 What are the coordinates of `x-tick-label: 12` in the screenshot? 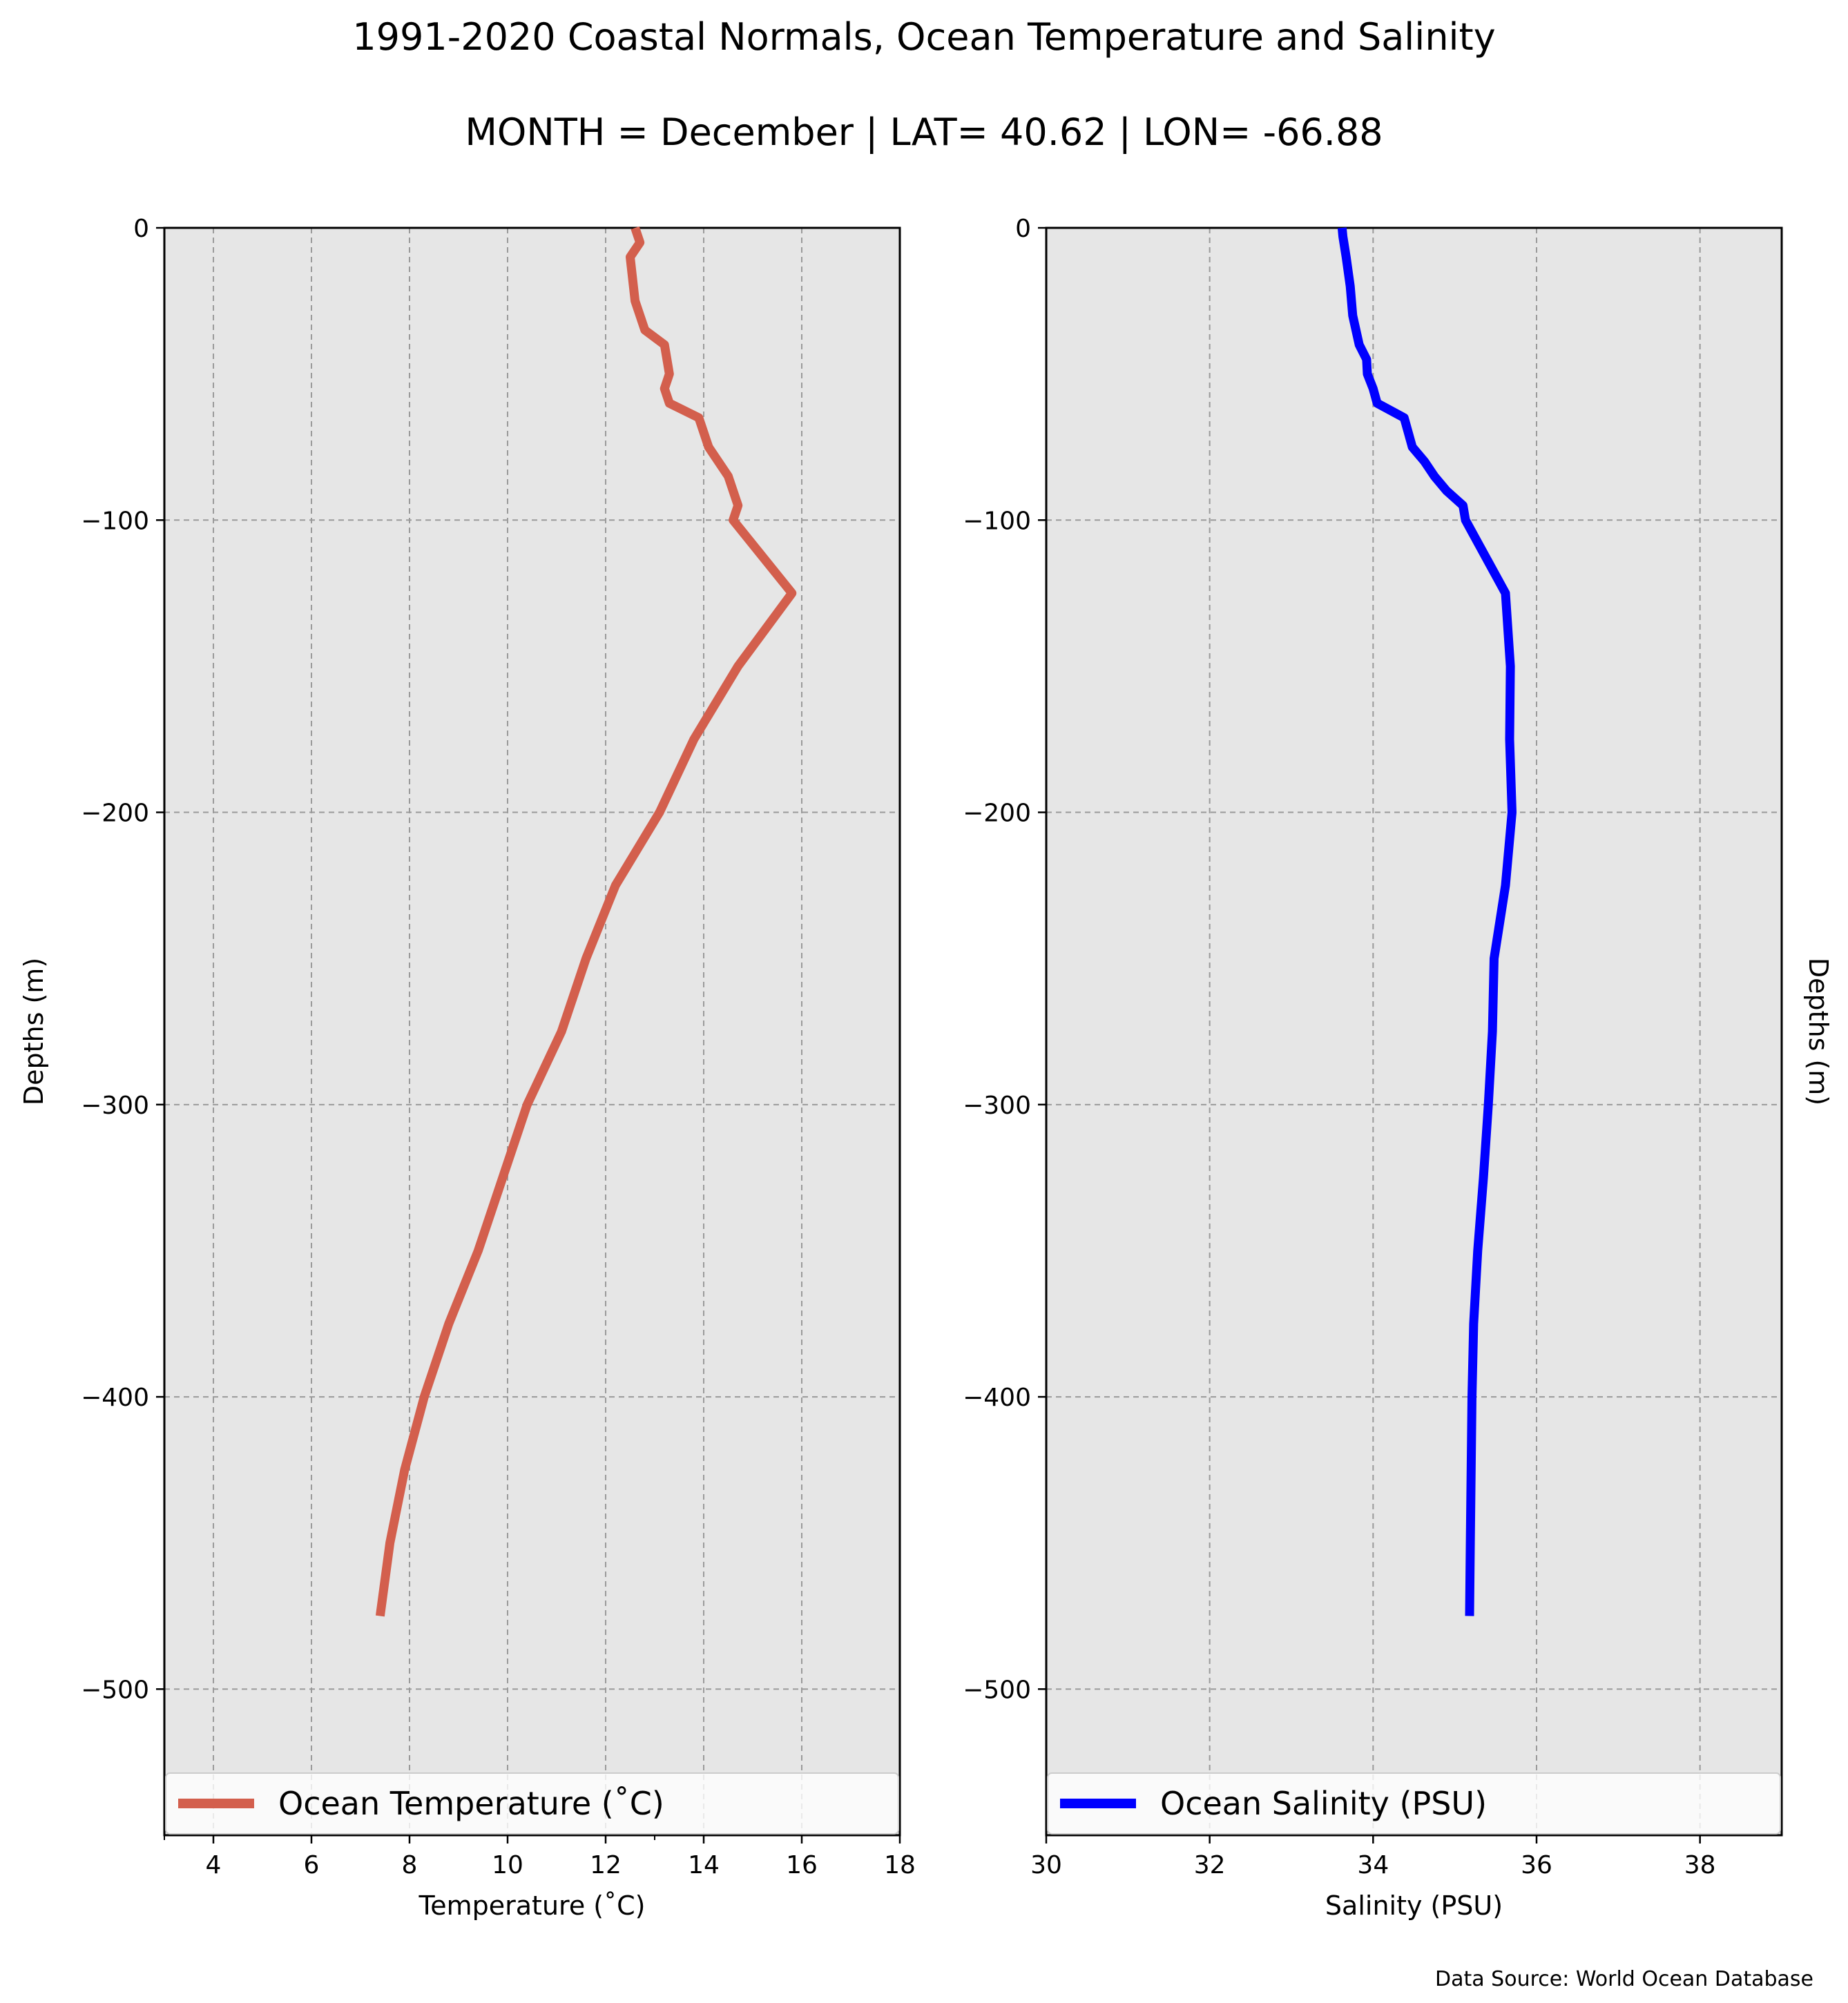 It's located at (606, 1865).